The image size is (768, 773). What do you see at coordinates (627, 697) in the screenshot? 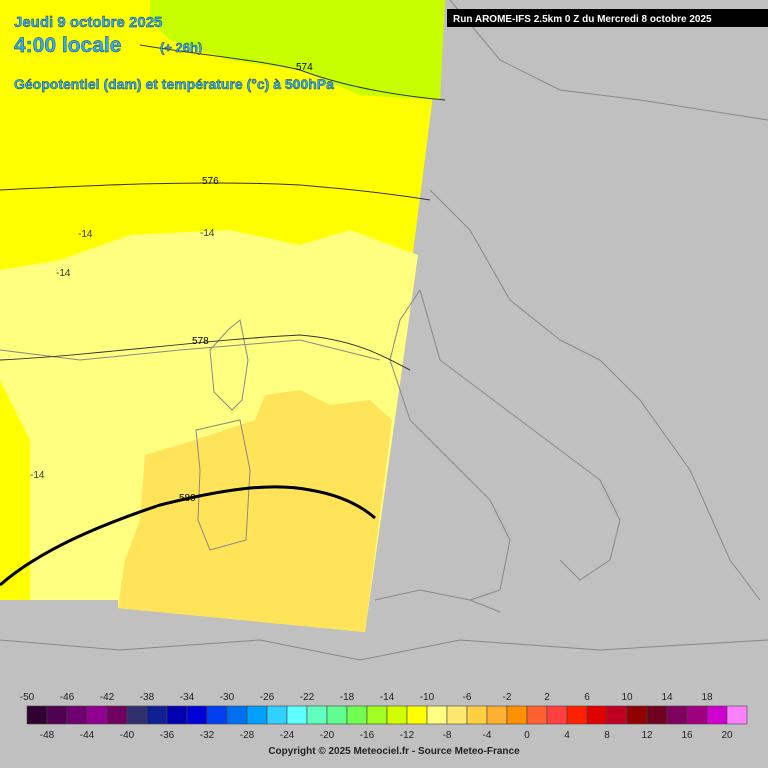
I see `legend-label: 10` at bounding box center [627, 697].